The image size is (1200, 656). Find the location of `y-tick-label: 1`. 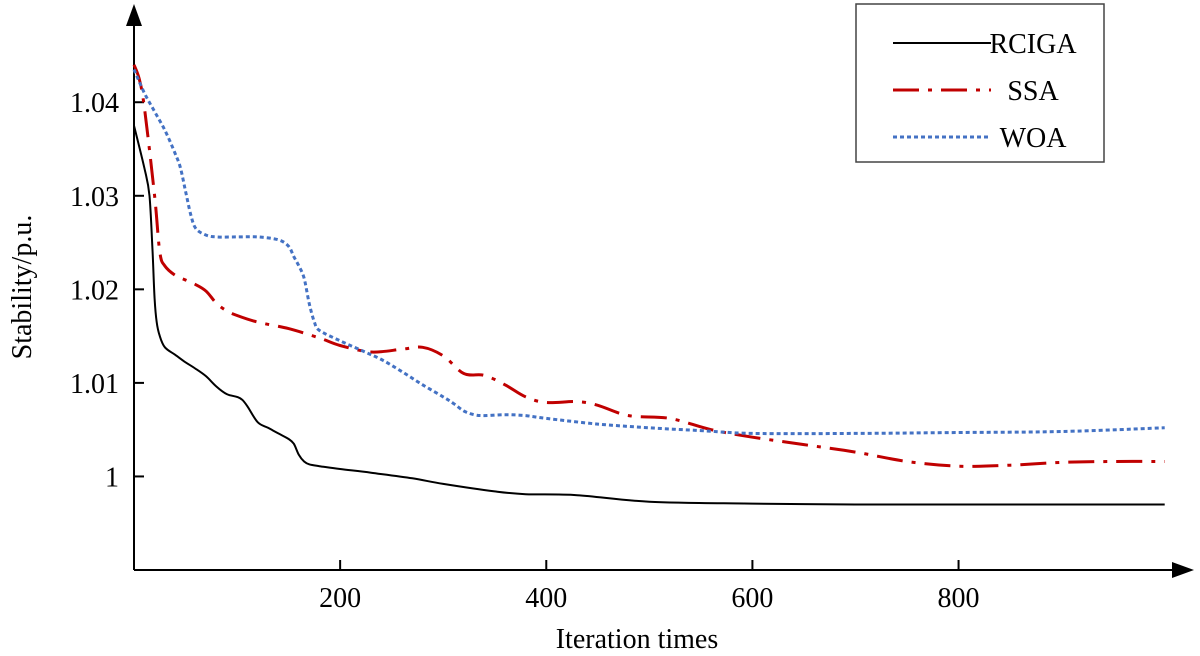

y-tick-label: 1 is located at coordinates (112, 477).